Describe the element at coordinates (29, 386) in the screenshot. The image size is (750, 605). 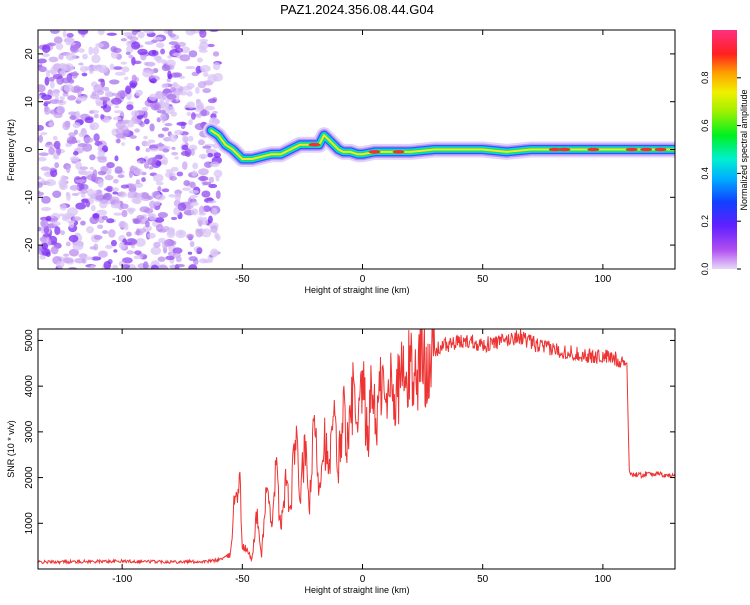
I see `snr-ytick-label: 4000` at that location.